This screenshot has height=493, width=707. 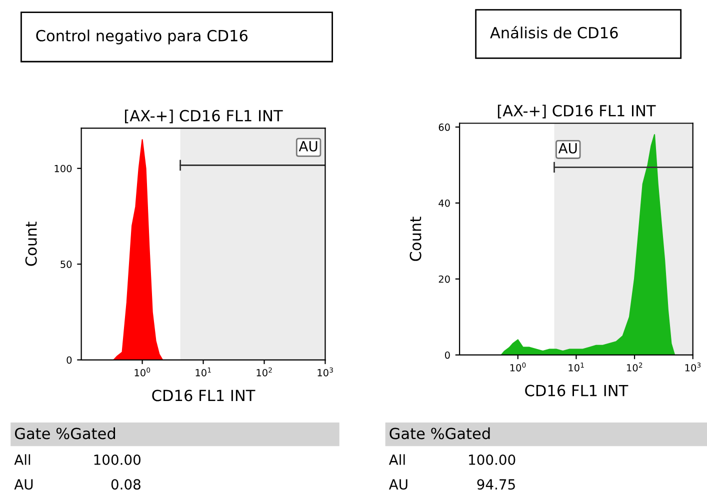 I want to click on y-tick-label: 60, so click(x=444, y=127).